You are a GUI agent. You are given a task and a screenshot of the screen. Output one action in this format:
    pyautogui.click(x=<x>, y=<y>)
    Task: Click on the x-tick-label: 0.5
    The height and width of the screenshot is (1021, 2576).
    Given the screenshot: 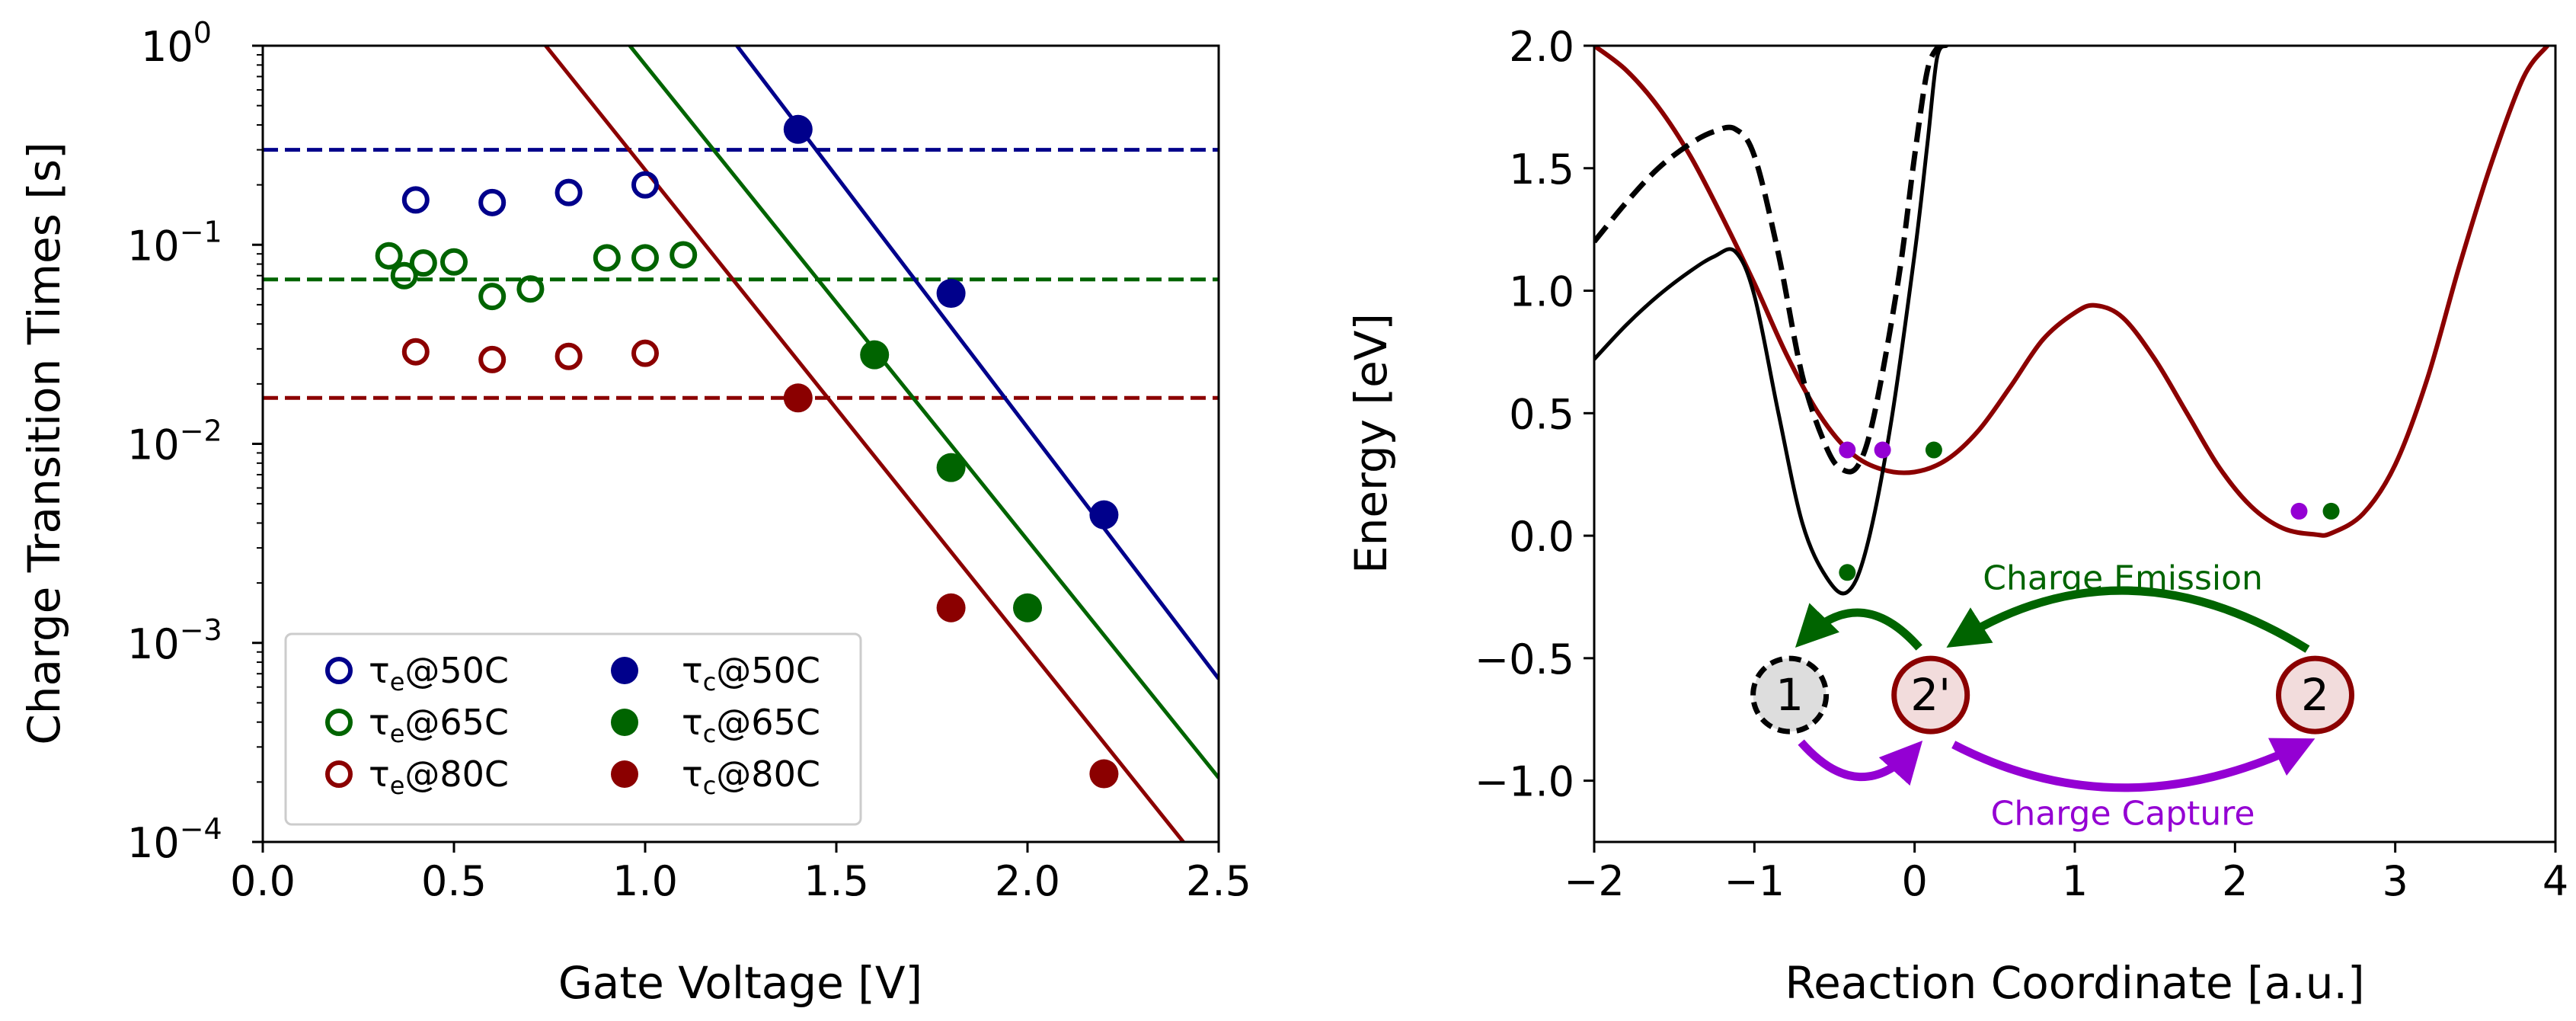 What is the action you would take?
    pyautogui.click(x=454, y=881)
    